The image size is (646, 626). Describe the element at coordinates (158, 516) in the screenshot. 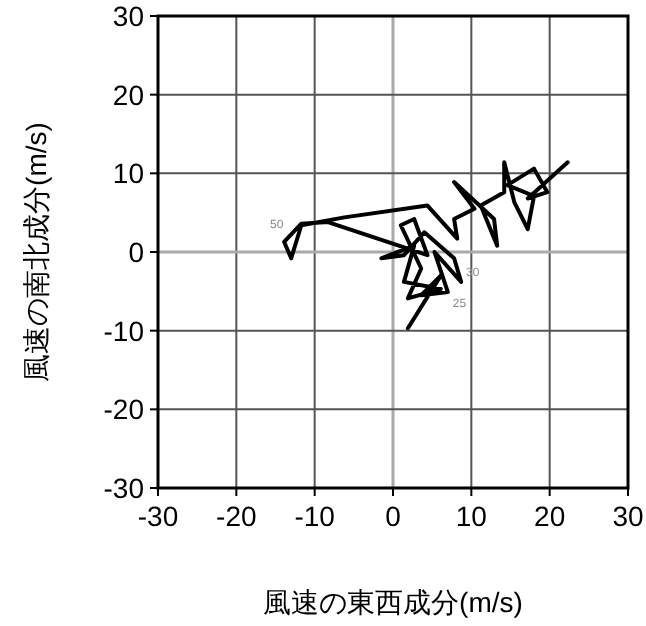

I see `x-tick-label: -30` at that location.